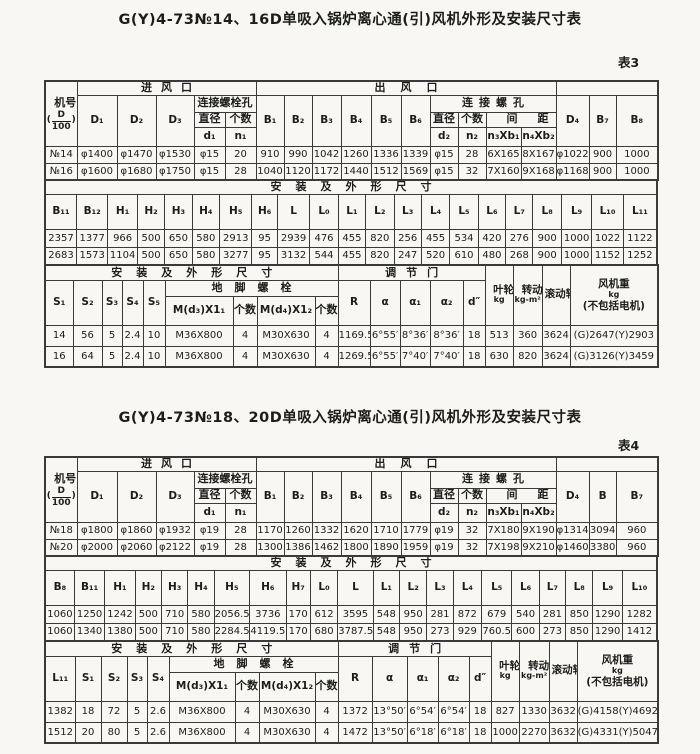  What do you see at coordinates (59, 356) in the screenshot?
I see `cell: 16` at bounding box center [59, 356].